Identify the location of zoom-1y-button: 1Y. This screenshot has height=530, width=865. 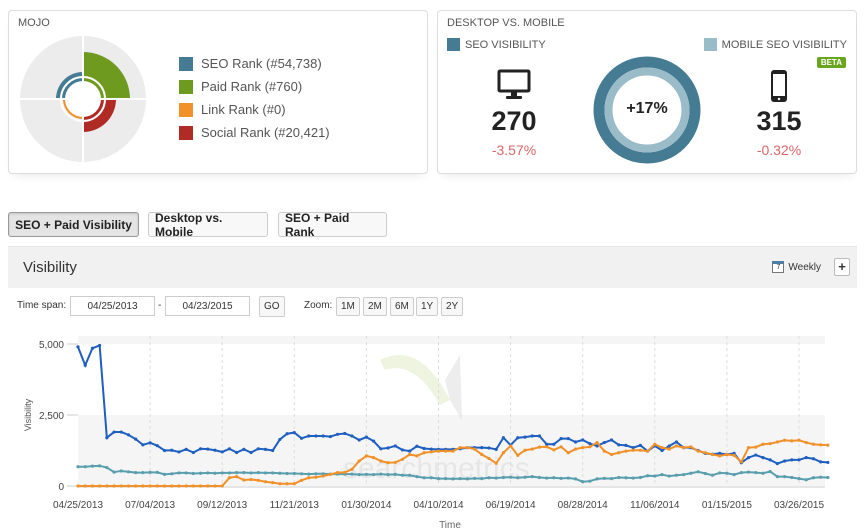
(427, 306).